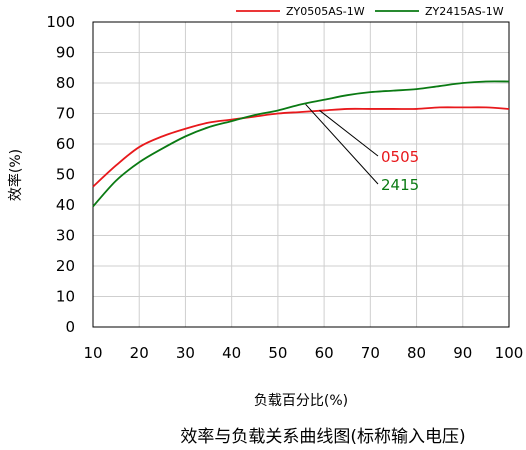 Image resolution: width=526 pixels, height=450 pixels. I want to click on legend: ZY0505AS-1W ZY2415AS-1W, so click(370, 11).